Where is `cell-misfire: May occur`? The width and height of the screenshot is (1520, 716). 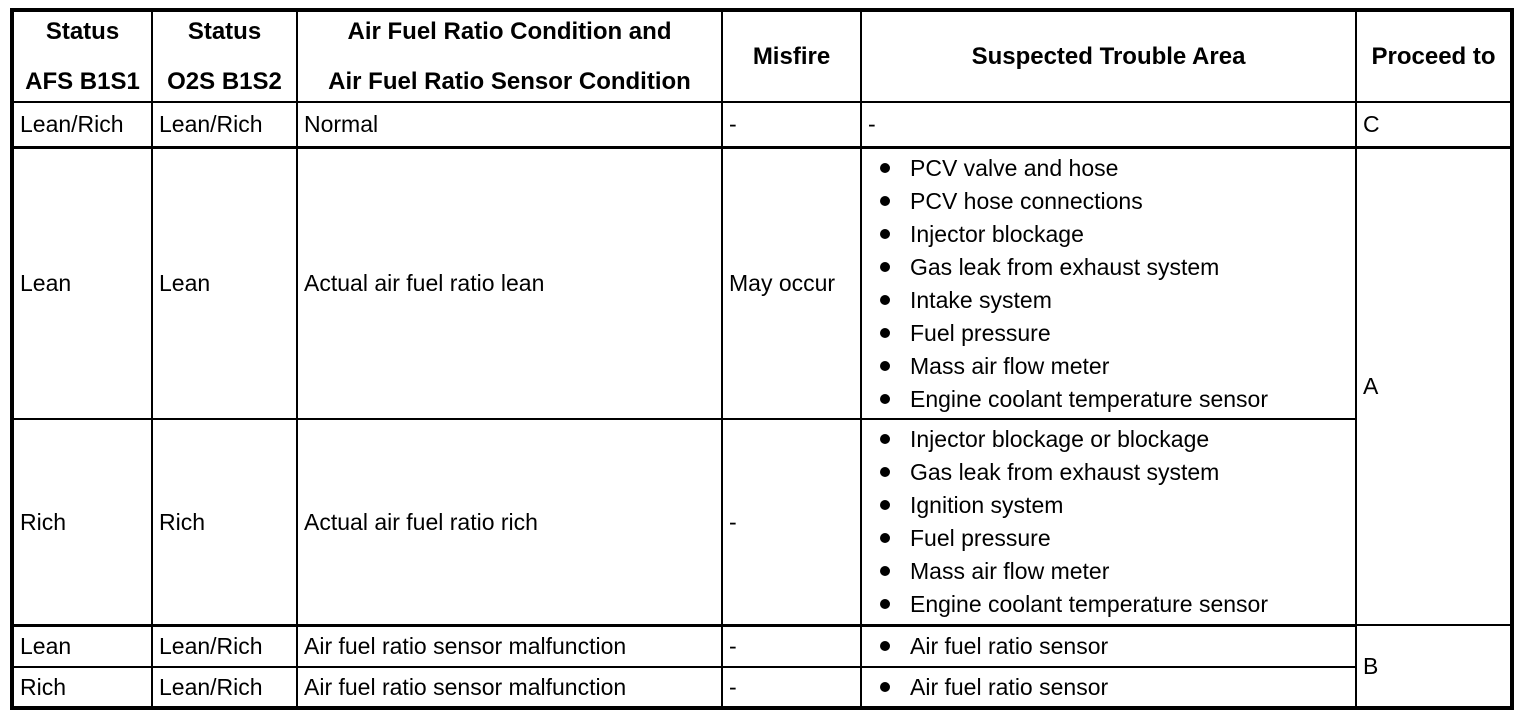 cell-misfire: May occur is located at coordinates (791, 283).